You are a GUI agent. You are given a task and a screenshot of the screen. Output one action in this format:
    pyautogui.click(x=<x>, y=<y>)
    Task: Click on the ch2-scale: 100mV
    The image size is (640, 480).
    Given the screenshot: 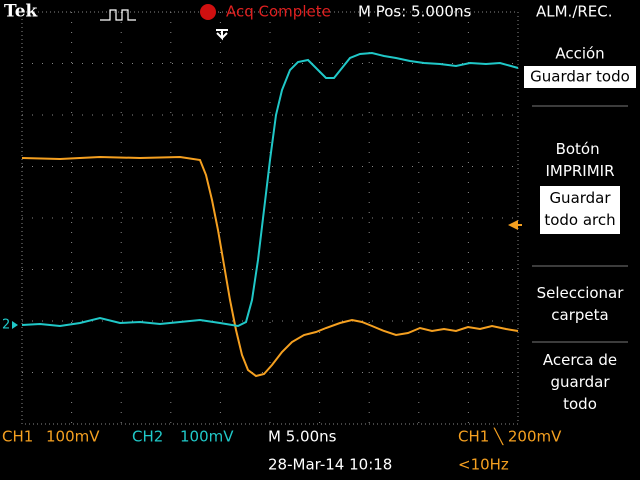 What is the action you would take?
    pyautogui.click(x=207, y=437)
    